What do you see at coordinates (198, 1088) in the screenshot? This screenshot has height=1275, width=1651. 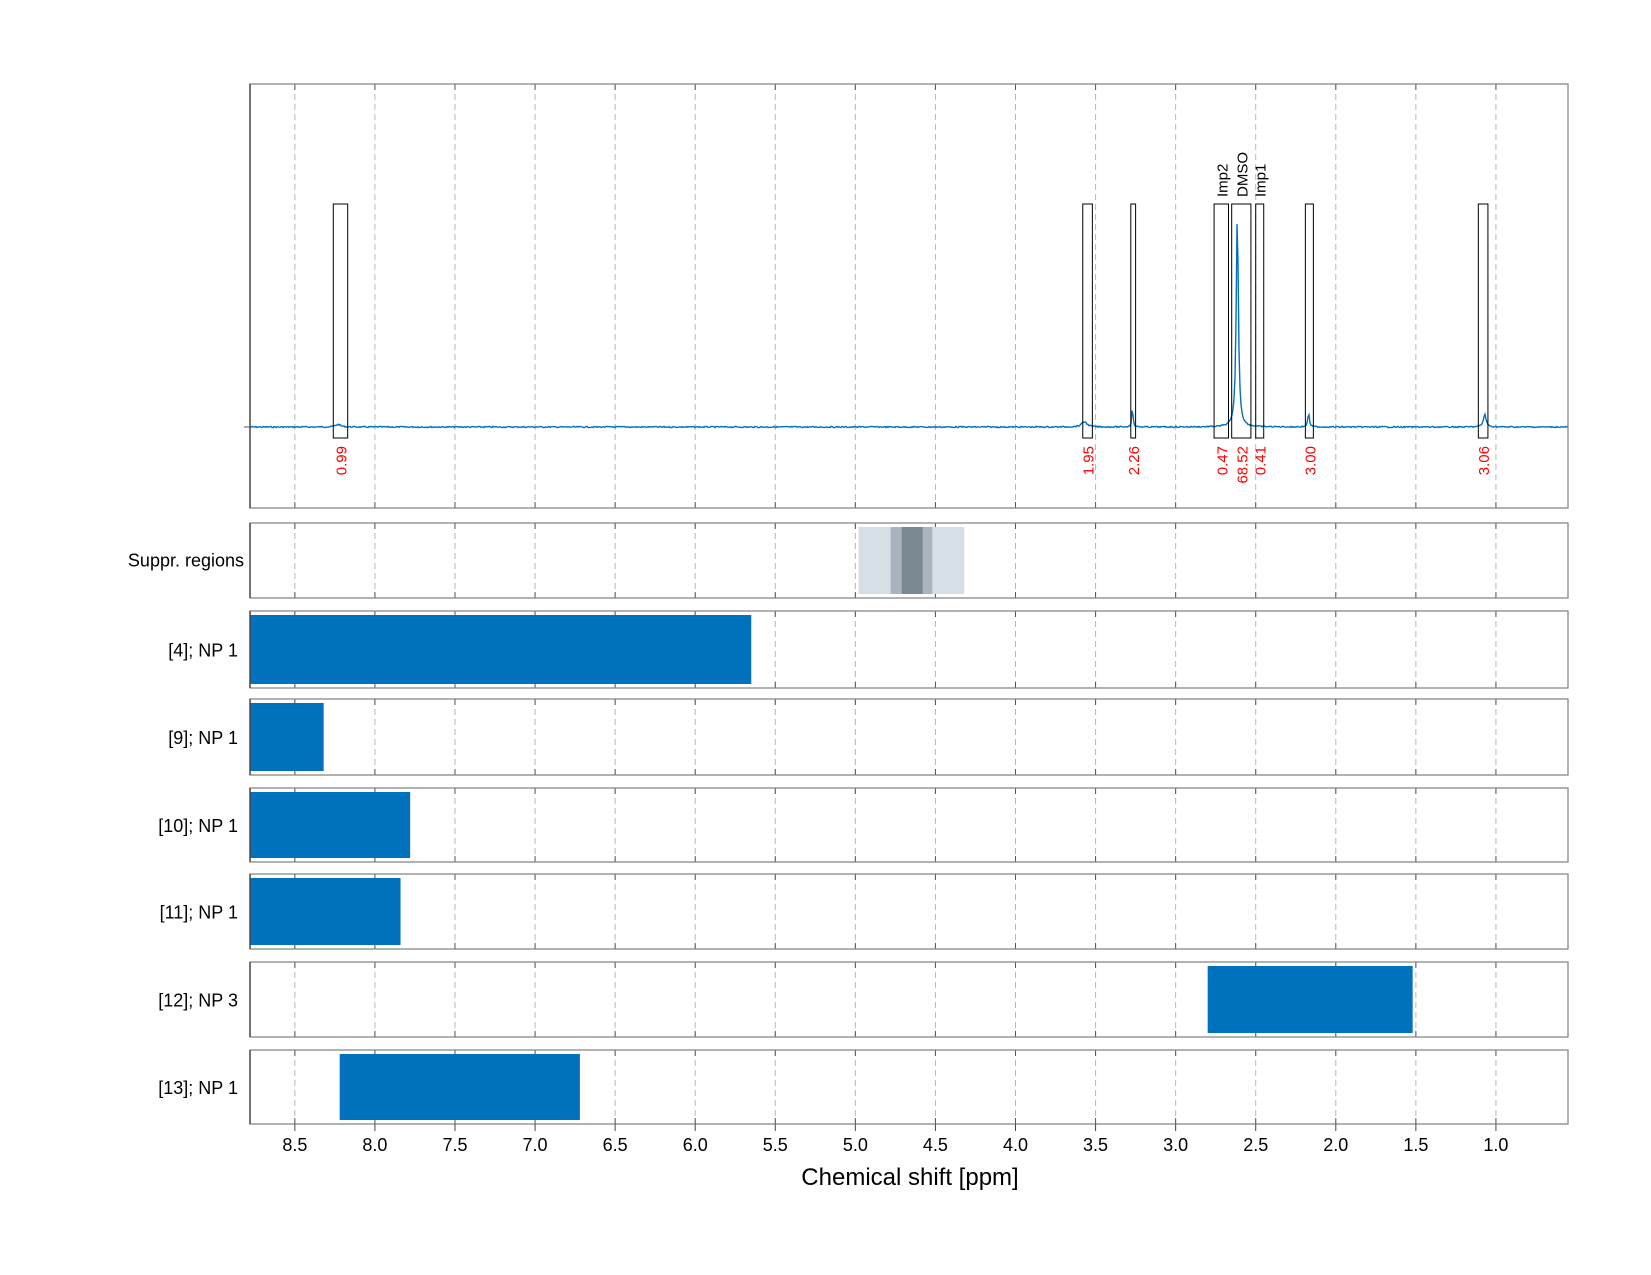 I see `row-label: [13]; NP 1` at bounding box center [198, 1088].